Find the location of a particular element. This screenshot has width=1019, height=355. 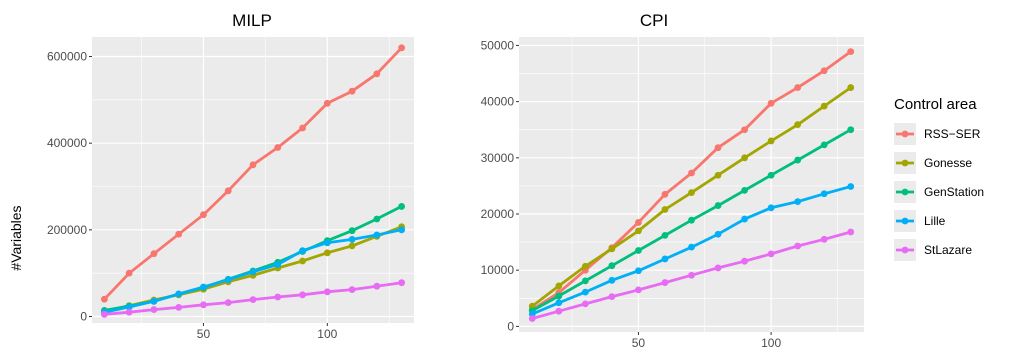

y-tick-label: 50000 is located at coordinates (498, 45).